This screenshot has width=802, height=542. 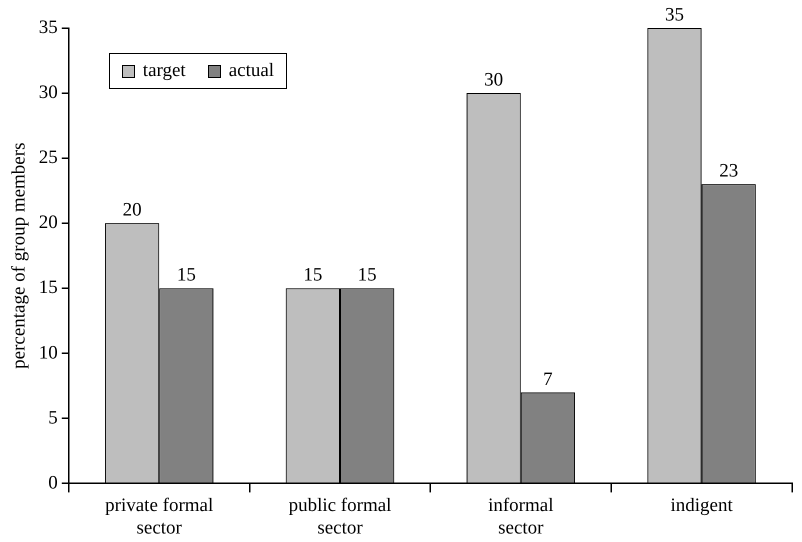 I want to click on x-tick-label: indigent, so click(x=702, y=505).